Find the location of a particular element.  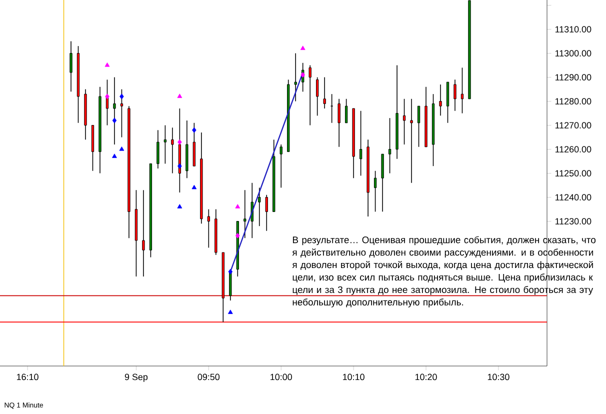

annotation: В результате… Оценивая прошедшие события, должен сказать, что я действительно доволен своими рассуждениями. и в особенности я доволен второй точкой выхода, когда цена достигла фактической цели, изо всех сил пытаясь подняться выше. Цена приблизилась к цели и за 3 пункта до нее затормозила. Не стоило бороться за эту небольшую дополнительную прибыль. is located at coordinates (444, 272).